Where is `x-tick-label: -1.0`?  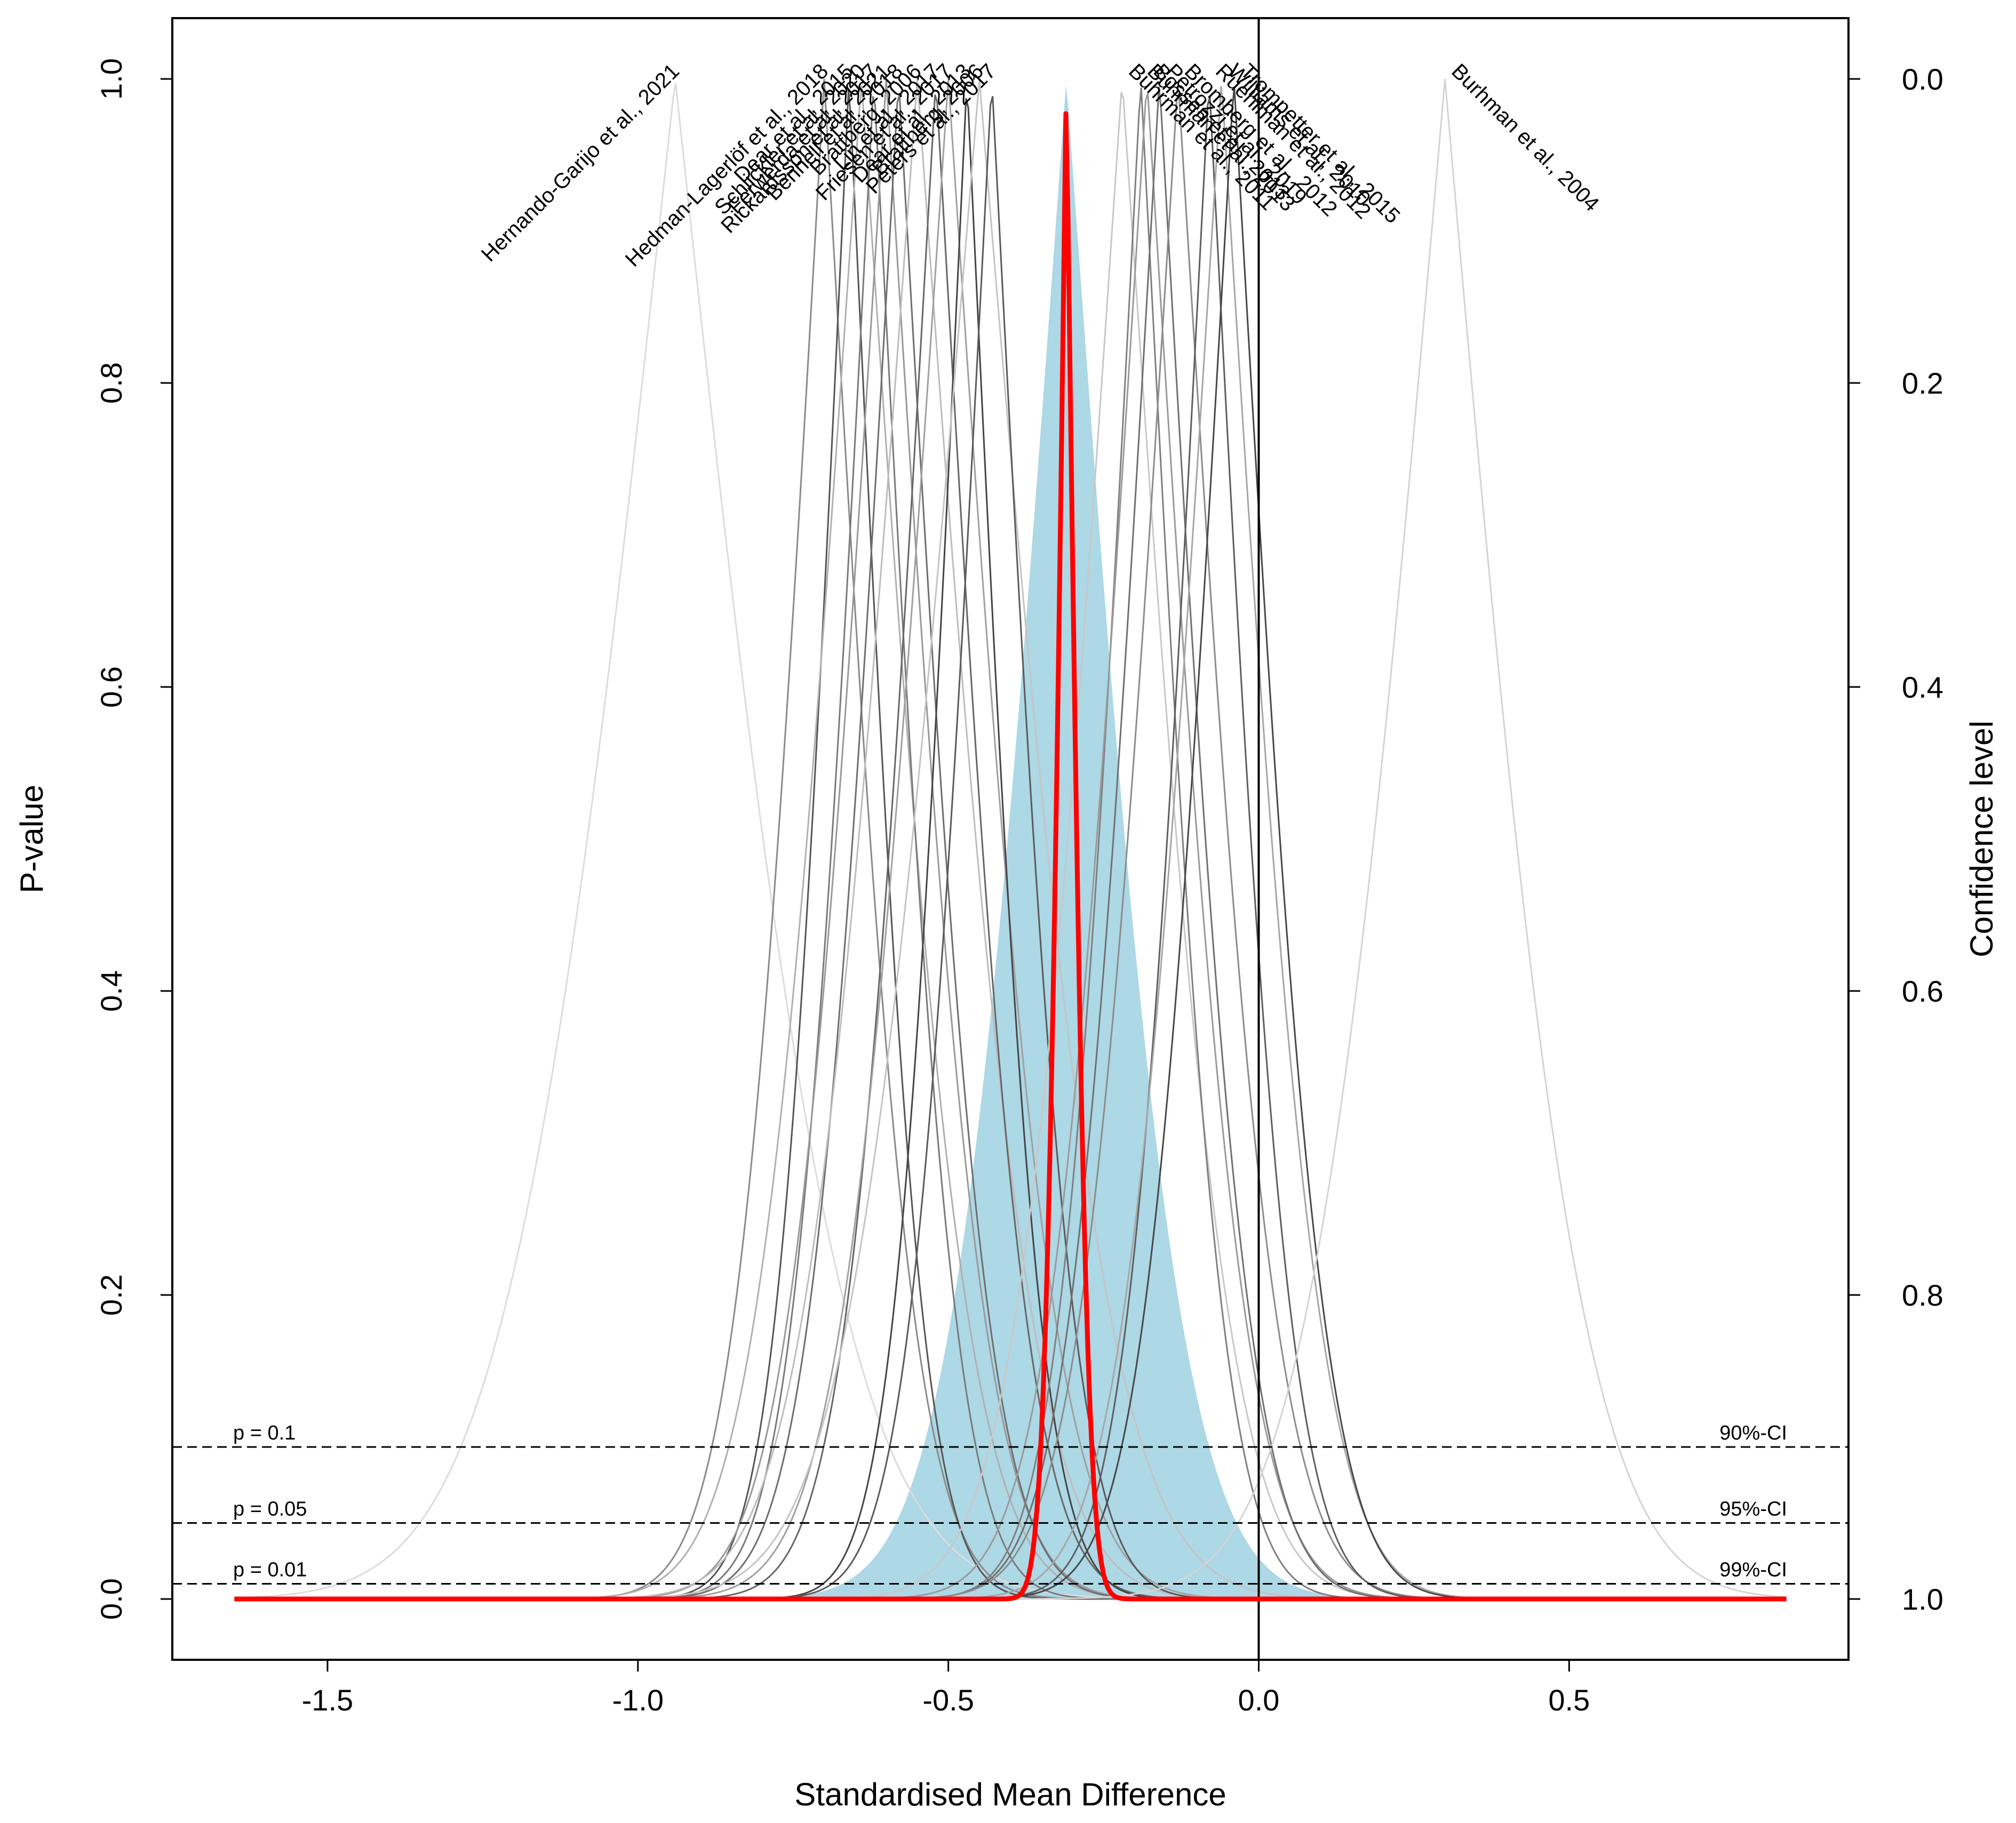 x-tick-label: -1.0 is located at coordinates (638, 1700).